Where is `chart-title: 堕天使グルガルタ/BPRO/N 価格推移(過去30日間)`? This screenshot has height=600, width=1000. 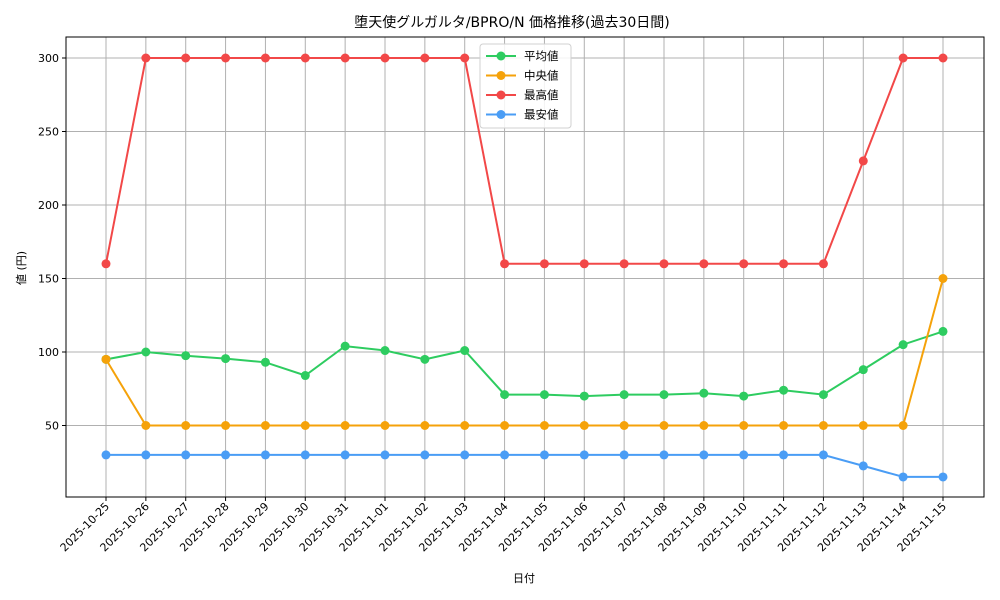
chart-title: 堕天使グルガルタ/BPRO/N 価格推移(過去30日間) is located at coordinates (511, 22).